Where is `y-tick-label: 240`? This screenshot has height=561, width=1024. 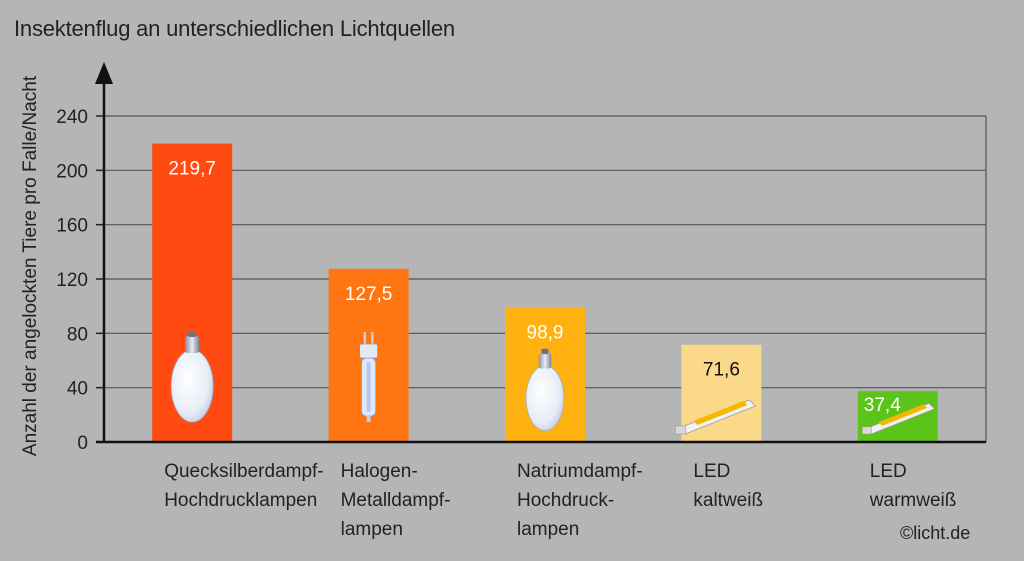 y-tick-label: 240 is located at coordinates (72, 117).